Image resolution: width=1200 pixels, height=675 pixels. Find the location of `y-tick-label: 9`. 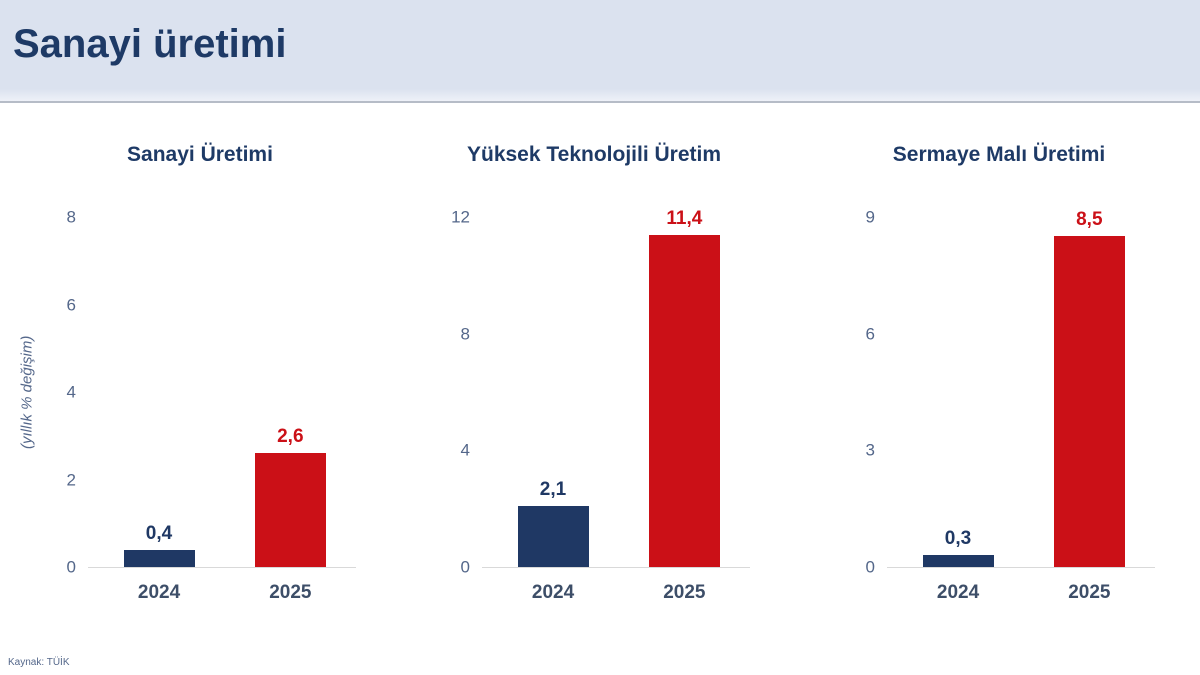

y-tick-label: 9 is located at coordinates (870, 217).